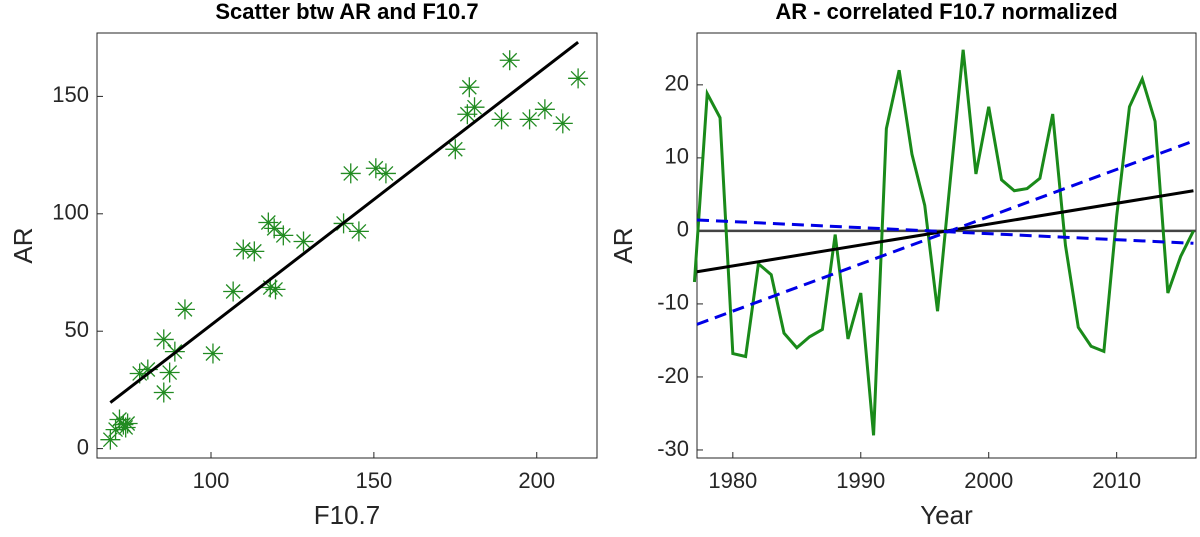  What do you see at coordinates (673, 375) in the screenshot?
I see `y-tick-label: -20` at bounding box center [673, 375].